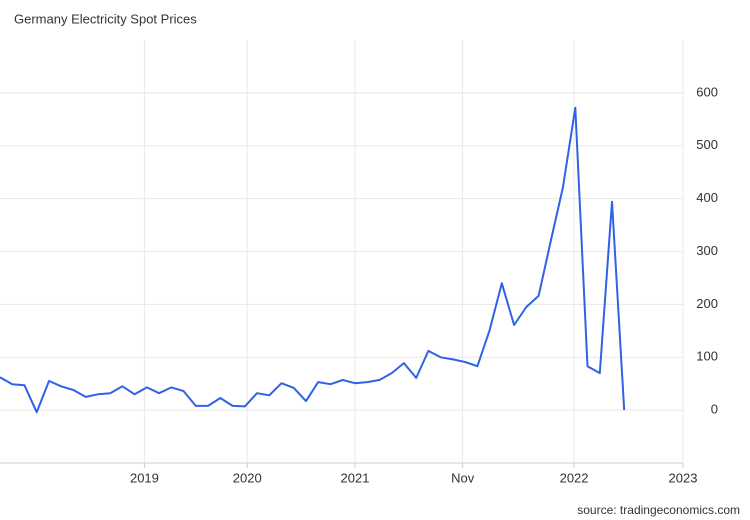  Describe the element at coordinates (707, 197) in the screenshot. I see `y-tick-label: 400` at that location.